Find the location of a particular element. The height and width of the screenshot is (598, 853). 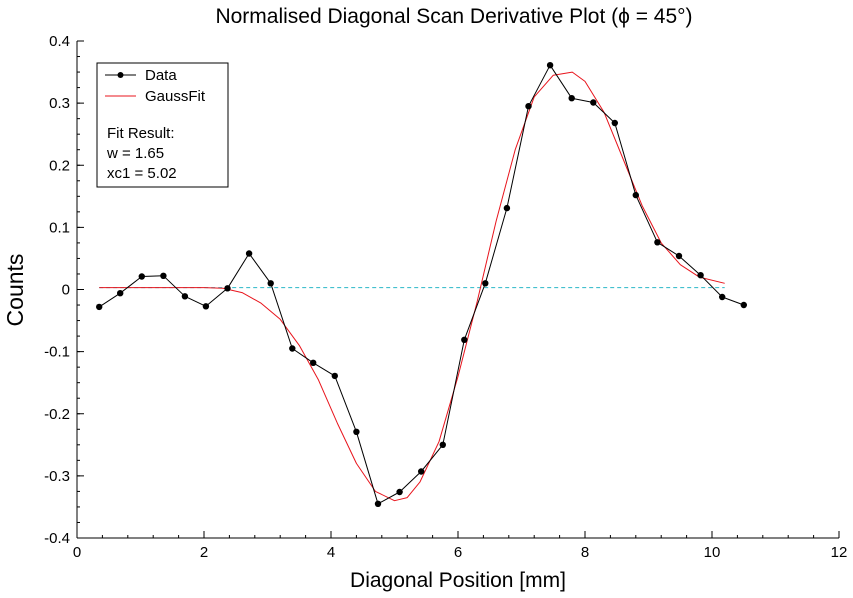

y-tick-label: -0.3 is located at coordinates (57, 476).